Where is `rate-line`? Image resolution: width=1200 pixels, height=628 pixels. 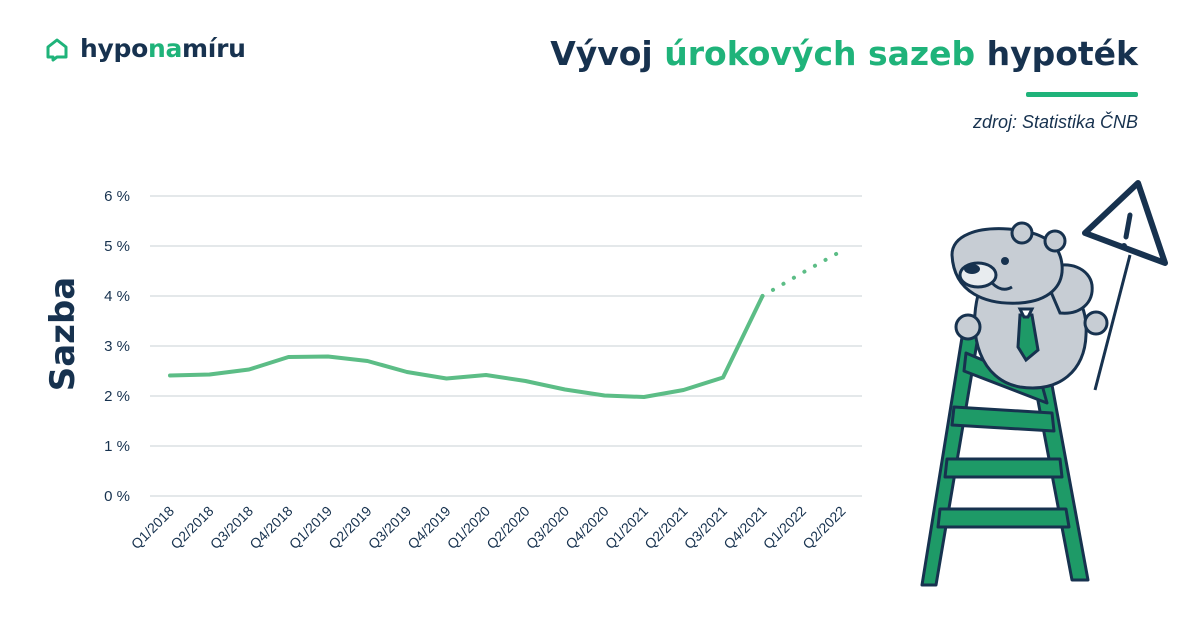
rate-line is located at coordinates (466, 346).